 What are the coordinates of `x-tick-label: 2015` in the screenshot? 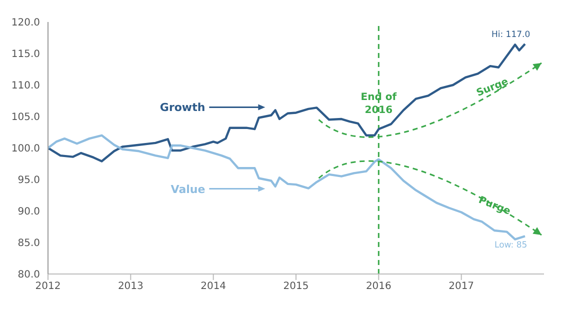 It's located at (296, 286).